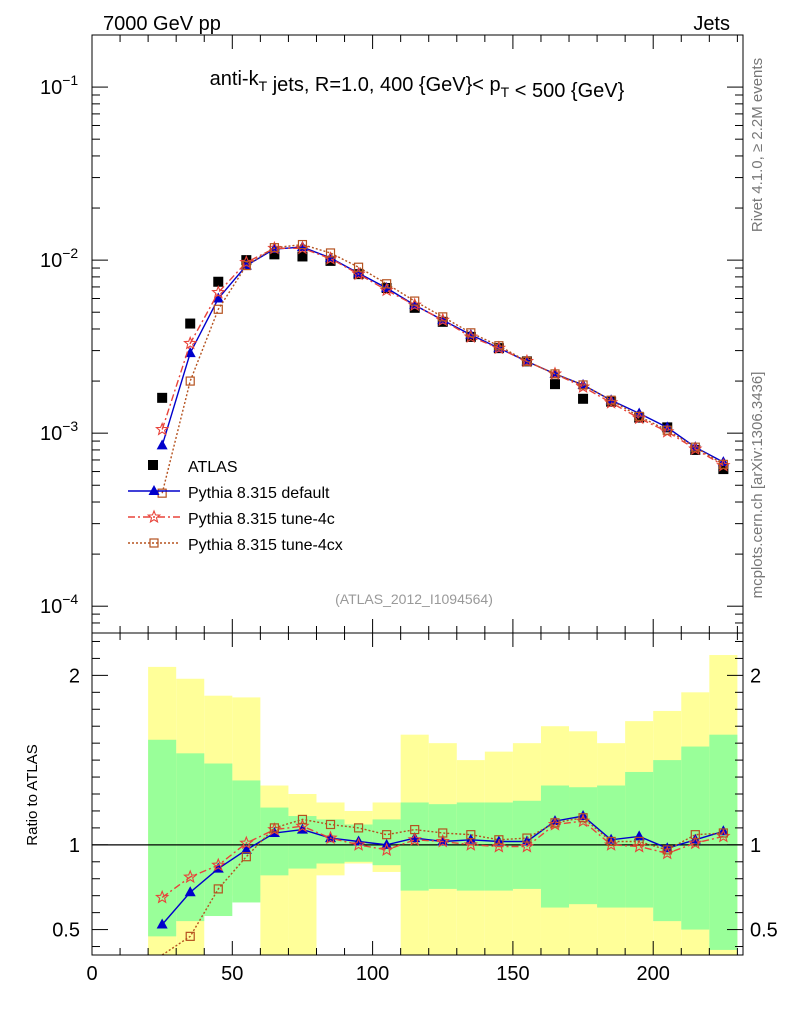 This screenshot has width=786, height=1024. I want to click on ratio-ytick-label-left: 2, so click(74, 676).